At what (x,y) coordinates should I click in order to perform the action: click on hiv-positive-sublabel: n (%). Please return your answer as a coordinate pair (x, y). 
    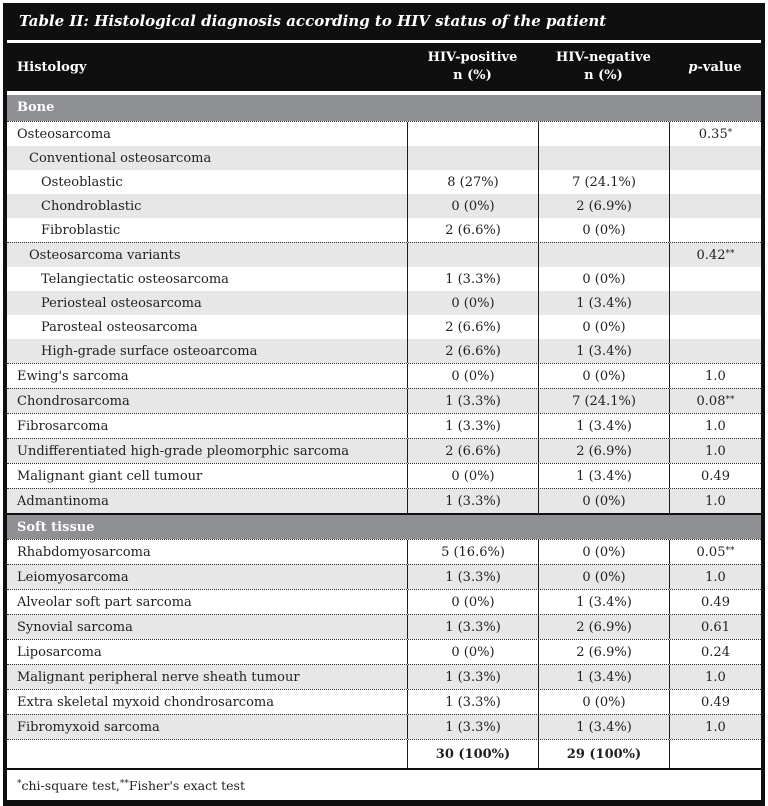
    Looking at the image, I should click on (472, 75).